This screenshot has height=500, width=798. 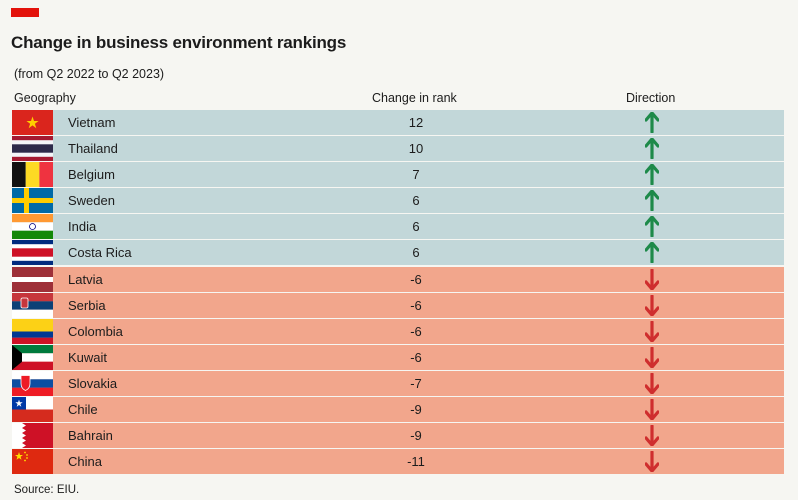 I want to click on country-name: India, so click(x=82, y=227).